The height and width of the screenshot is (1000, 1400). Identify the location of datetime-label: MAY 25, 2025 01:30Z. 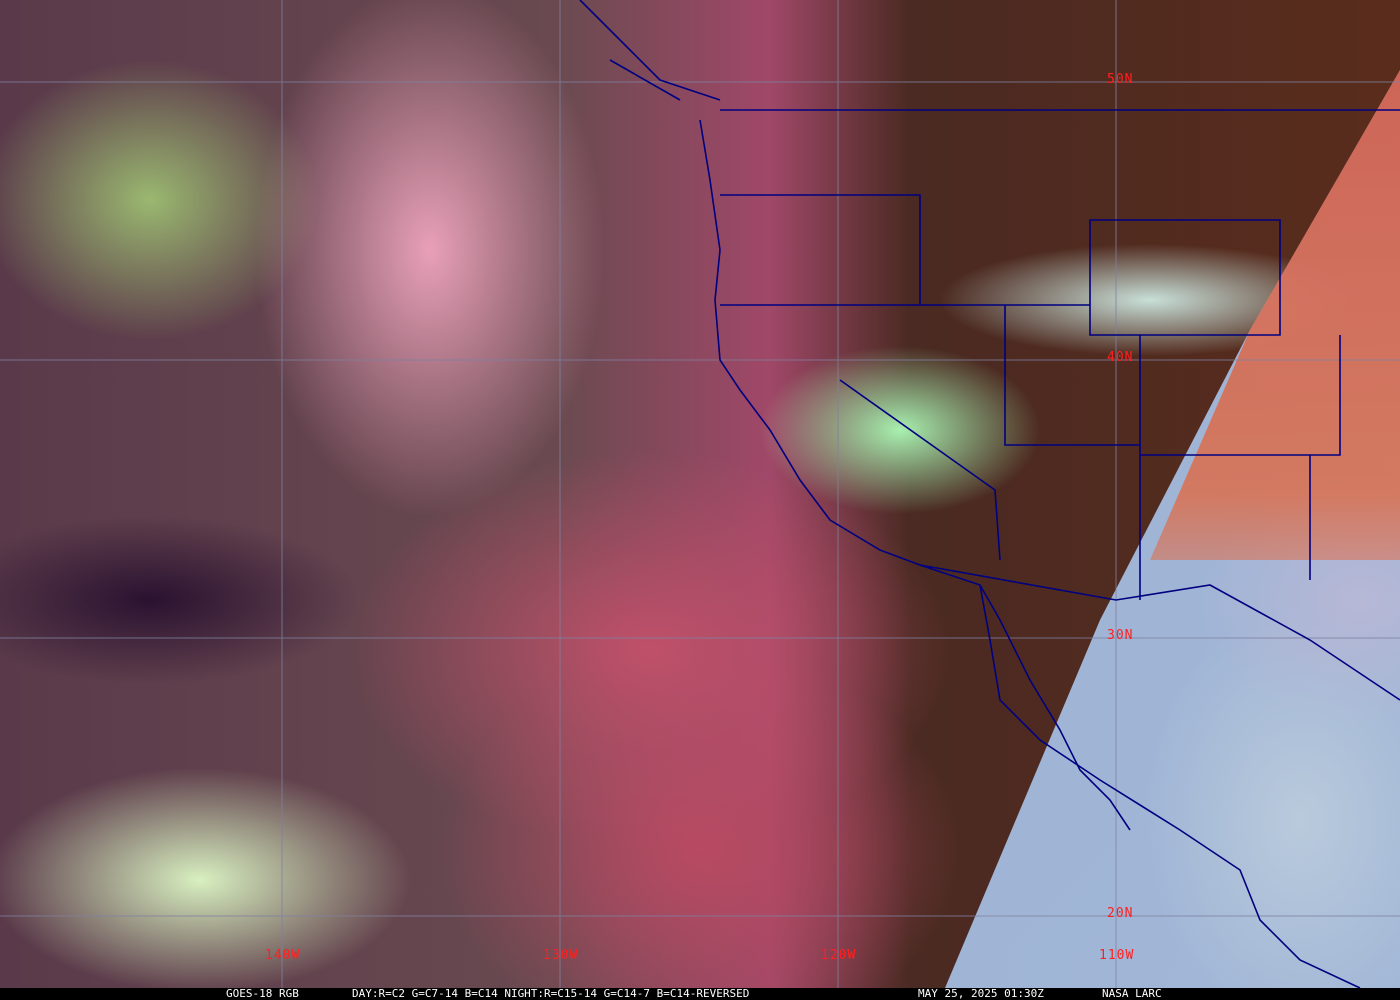
(981, 993).